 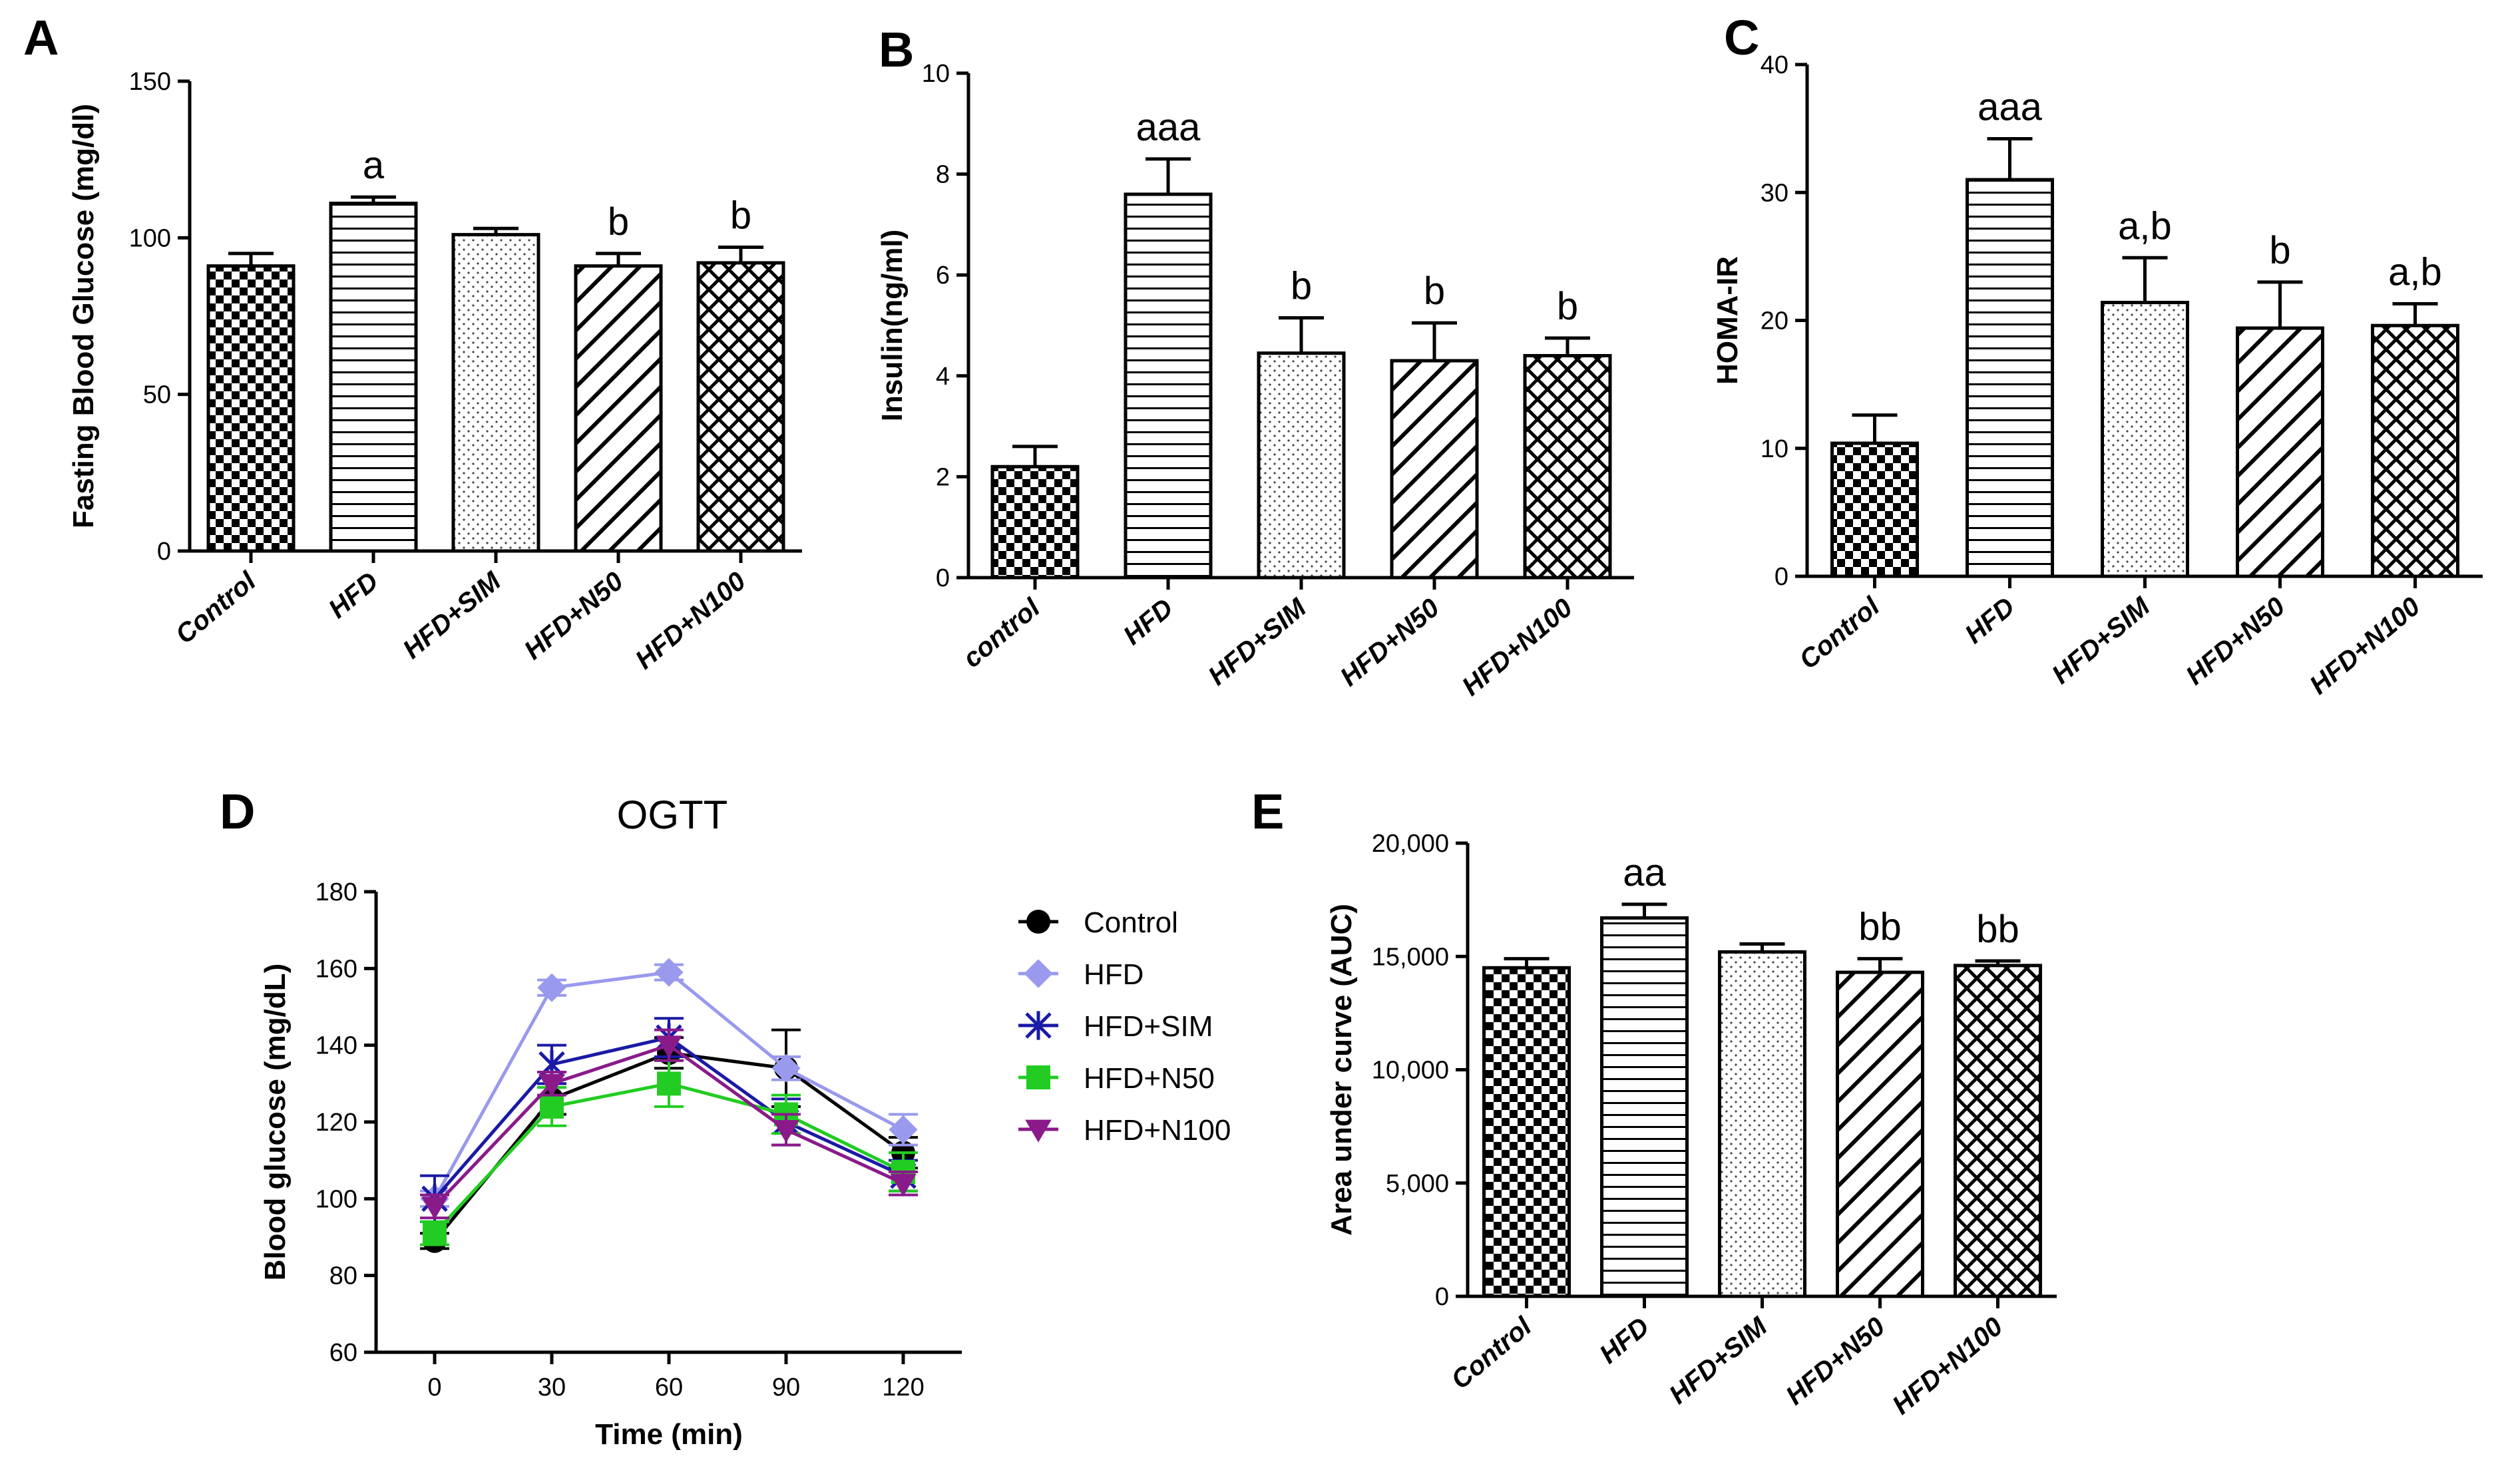 I want to click on panel-letter-c: C, so click(x=1742, y=37).